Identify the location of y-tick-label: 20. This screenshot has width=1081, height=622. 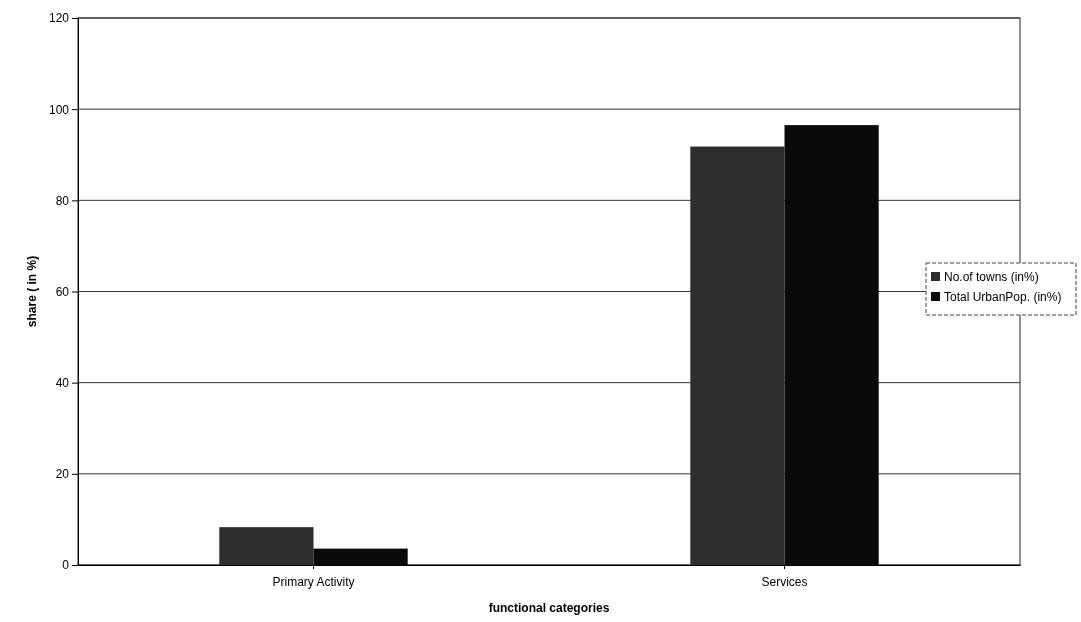
(62, 474).